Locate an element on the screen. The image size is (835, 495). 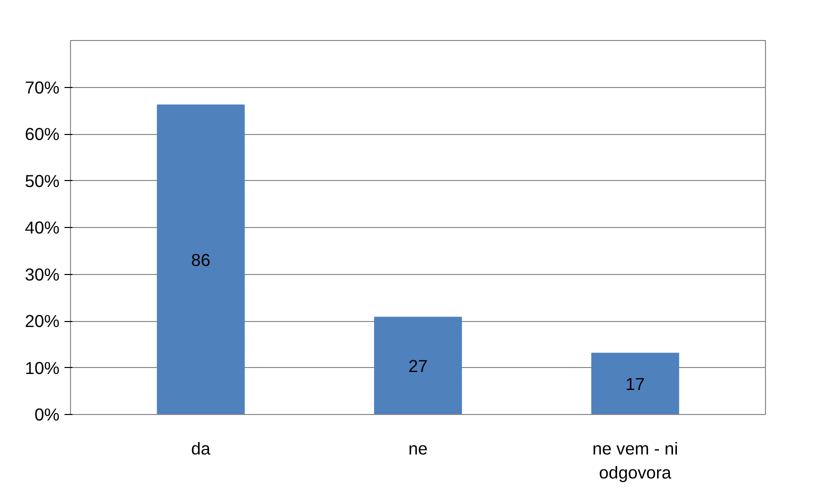
y-tick-label: 60% is located at coordinates (42, 134).